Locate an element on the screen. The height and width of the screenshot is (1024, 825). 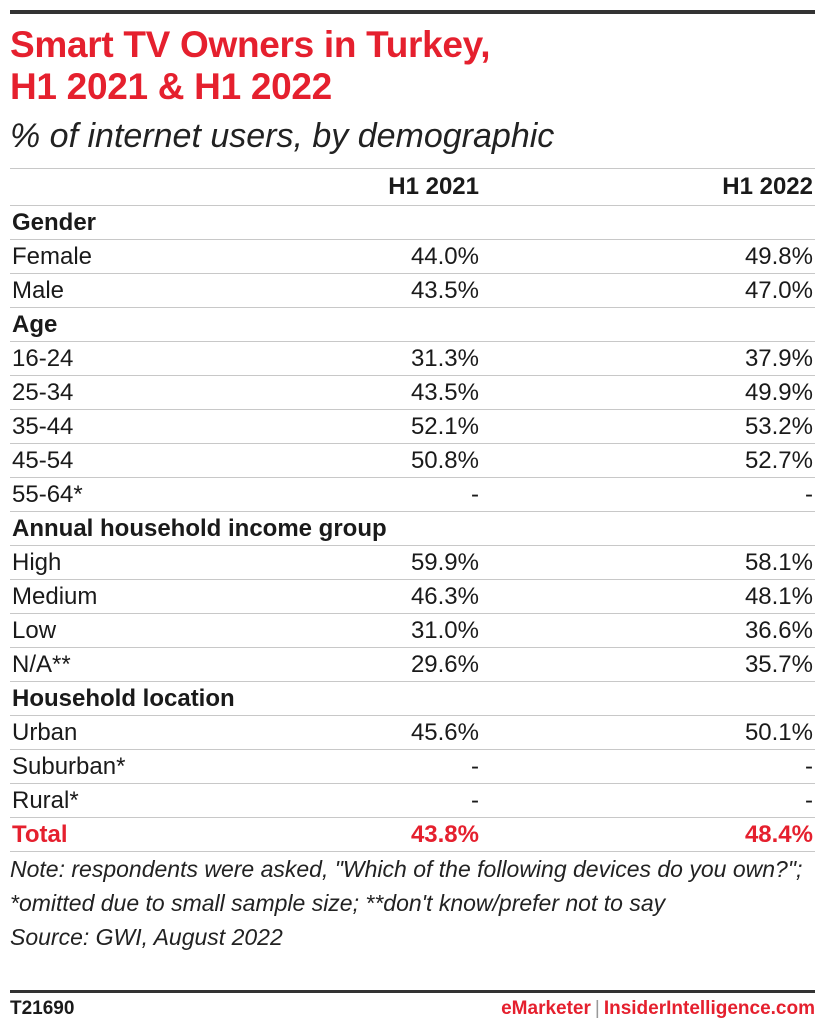
header-row: H1 2021 H1 2022 is located at coordinates (412, 187).